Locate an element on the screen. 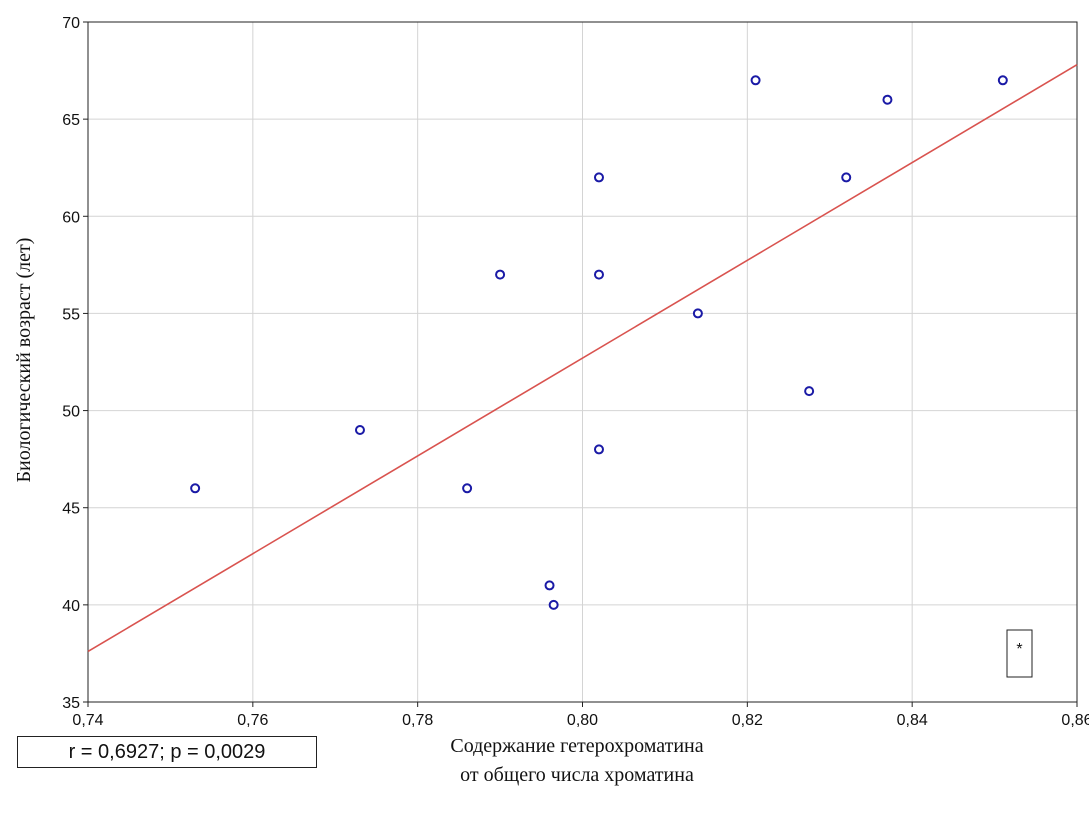 Image resolution: width=1089 pixels, height=814 pixels. x-axis-label-line-2: от общего числа хроматина is located at coordinates (577, 775).